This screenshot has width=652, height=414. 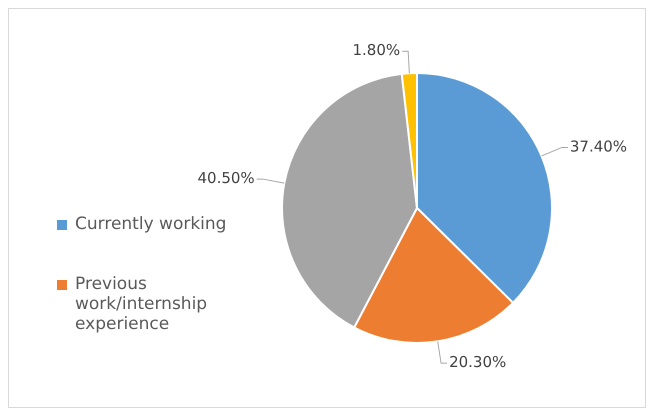 I want to click on data-label: 37.40%, so click(x=599, y=146).